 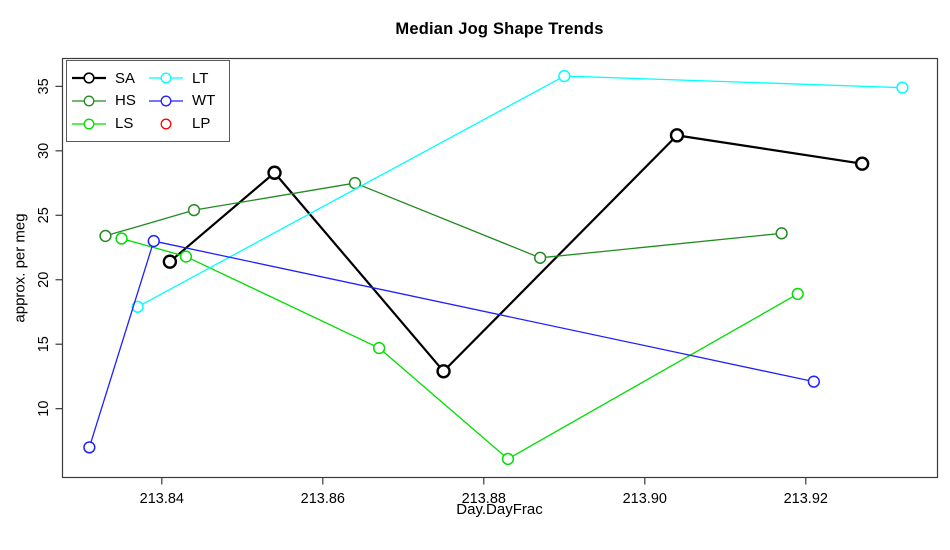 What do you see at coordinates (109, 123) in the screenshot?
I see `legend-item-LS: LS` at bounding box center [109, 123].